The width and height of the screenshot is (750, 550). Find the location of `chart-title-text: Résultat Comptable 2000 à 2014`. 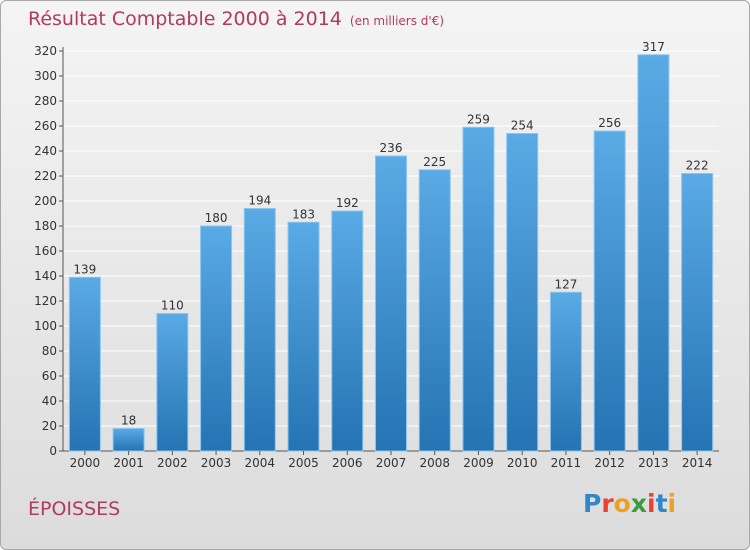

chart-title-text: Résultat Comptable 2000 à 2014 is located at coordinates (185, 19).